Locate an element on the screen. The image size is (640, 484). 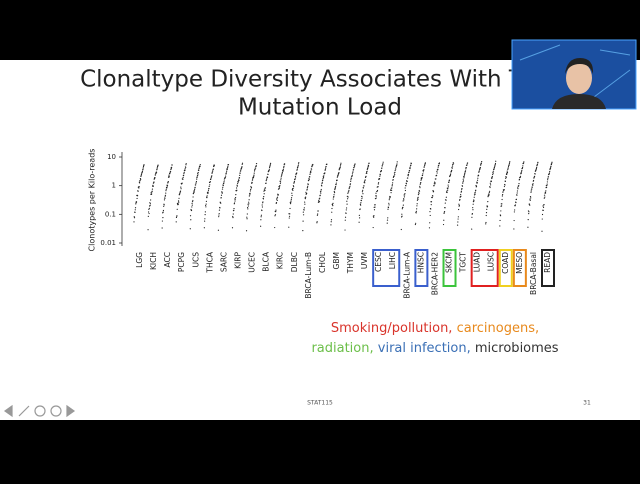
menu-button is located at coordinates (40, 411).